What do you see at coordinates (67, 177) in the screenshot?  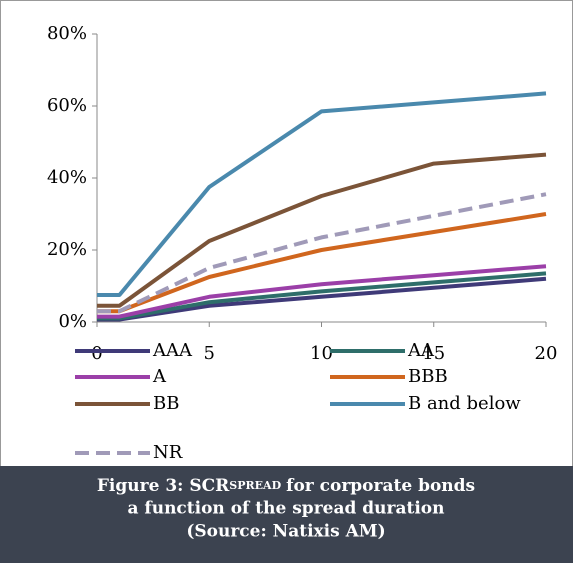 I see `y-tick-label: 40%` at bounding box center [67, 177].